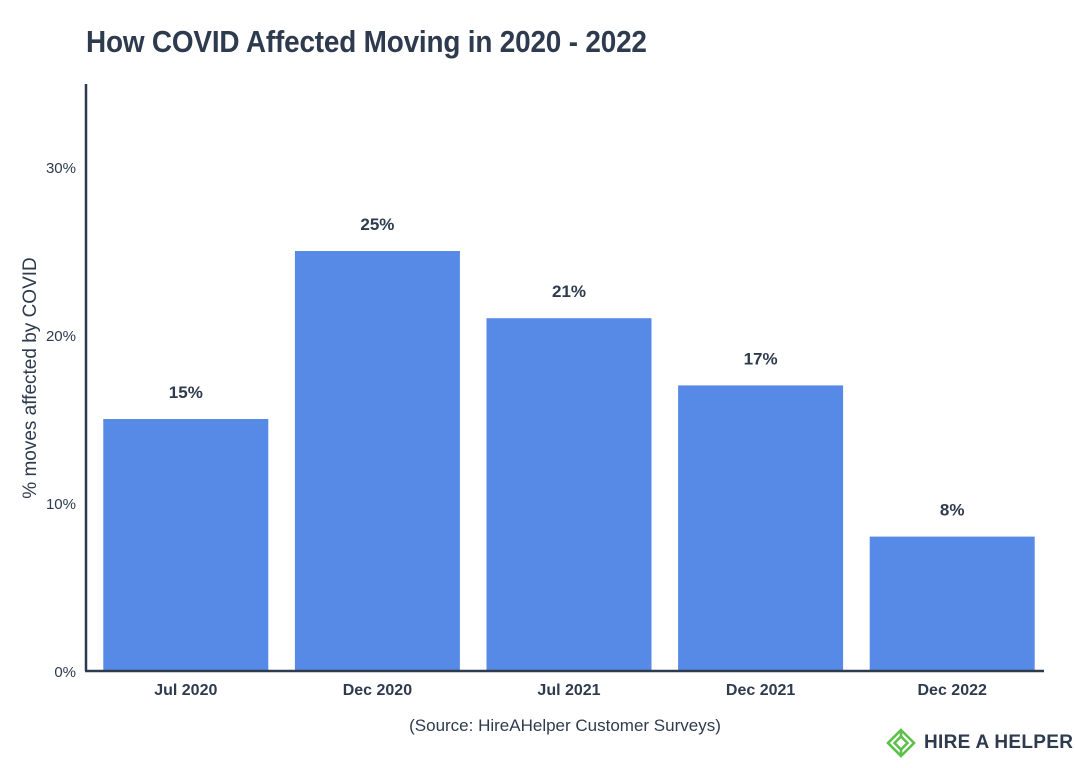 This screenshot has height=768, width=1075. What do you see at coordinates (61, 168) in the screenshot?
I see `y-tick-label: 30%` at bounding box center [61, 168].